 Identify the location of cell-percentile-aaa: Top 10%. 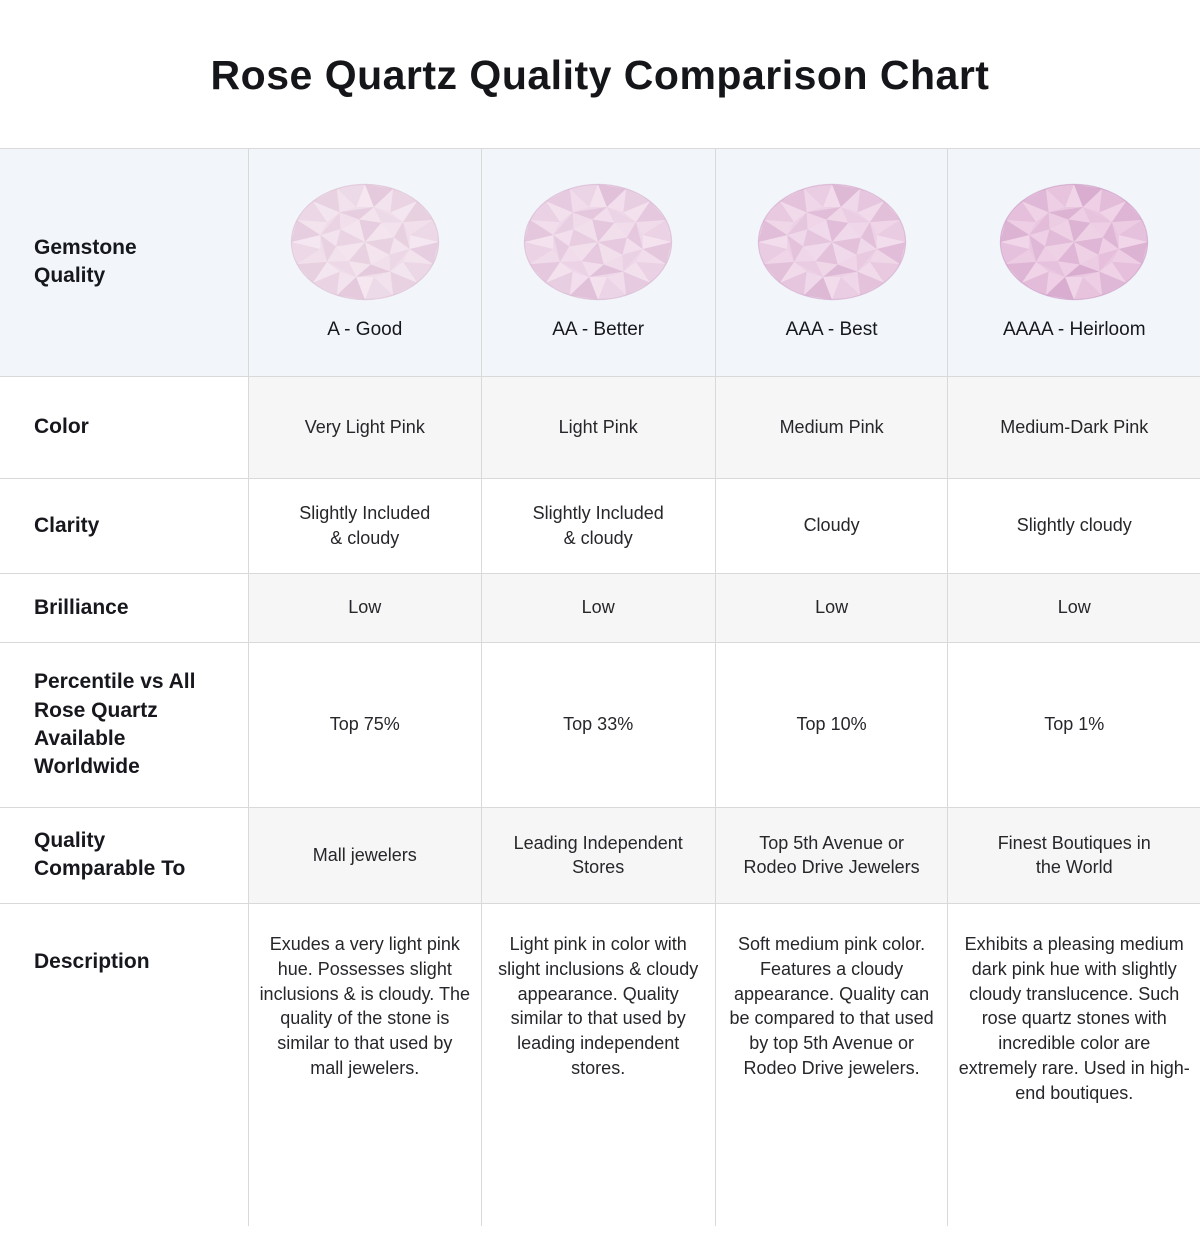
(832, 724).